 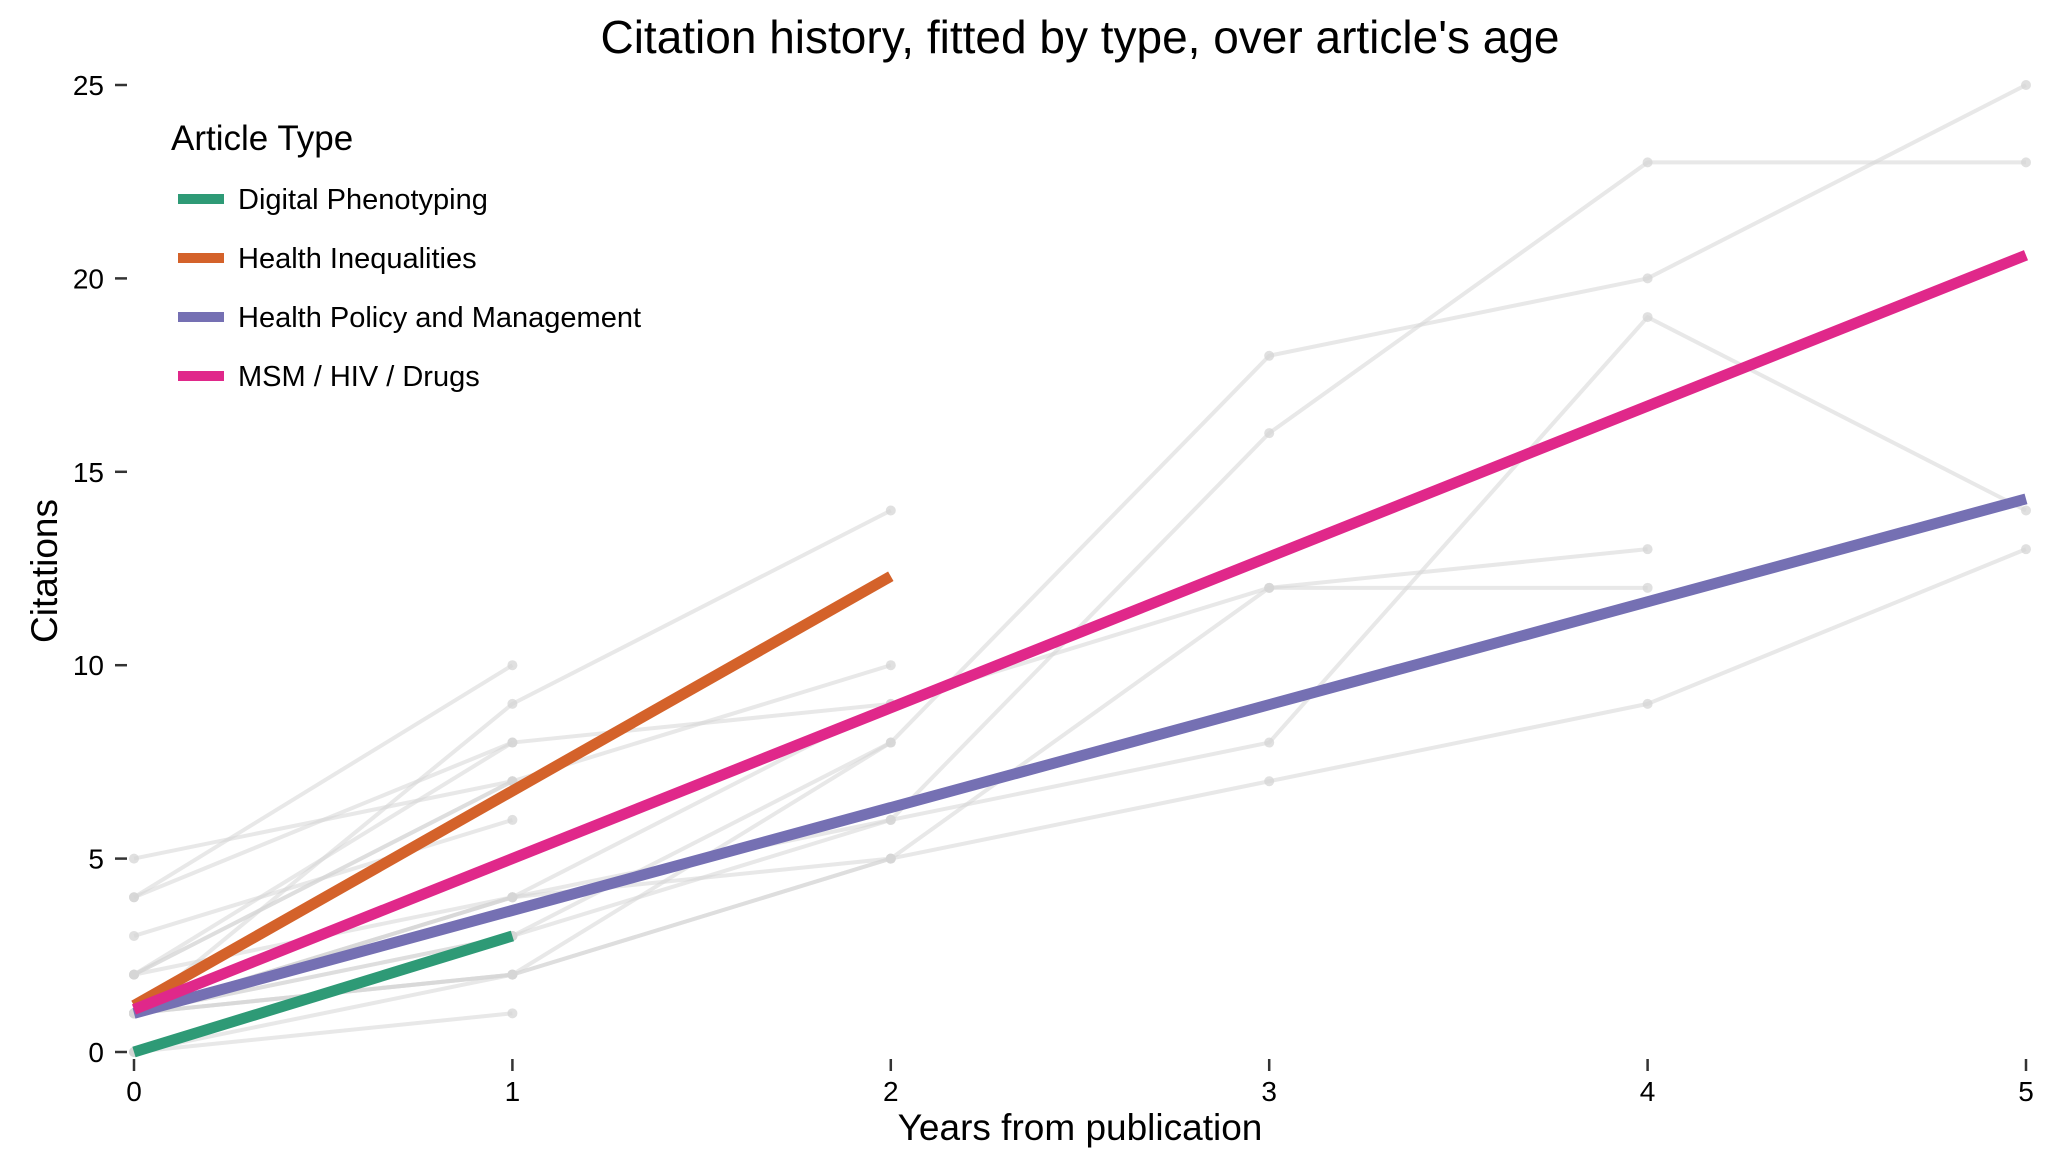 What do you see at coordinates (44, 571) in the screenshot?
I see `y-axis-title: Citations` at bounding box center [44, 571].